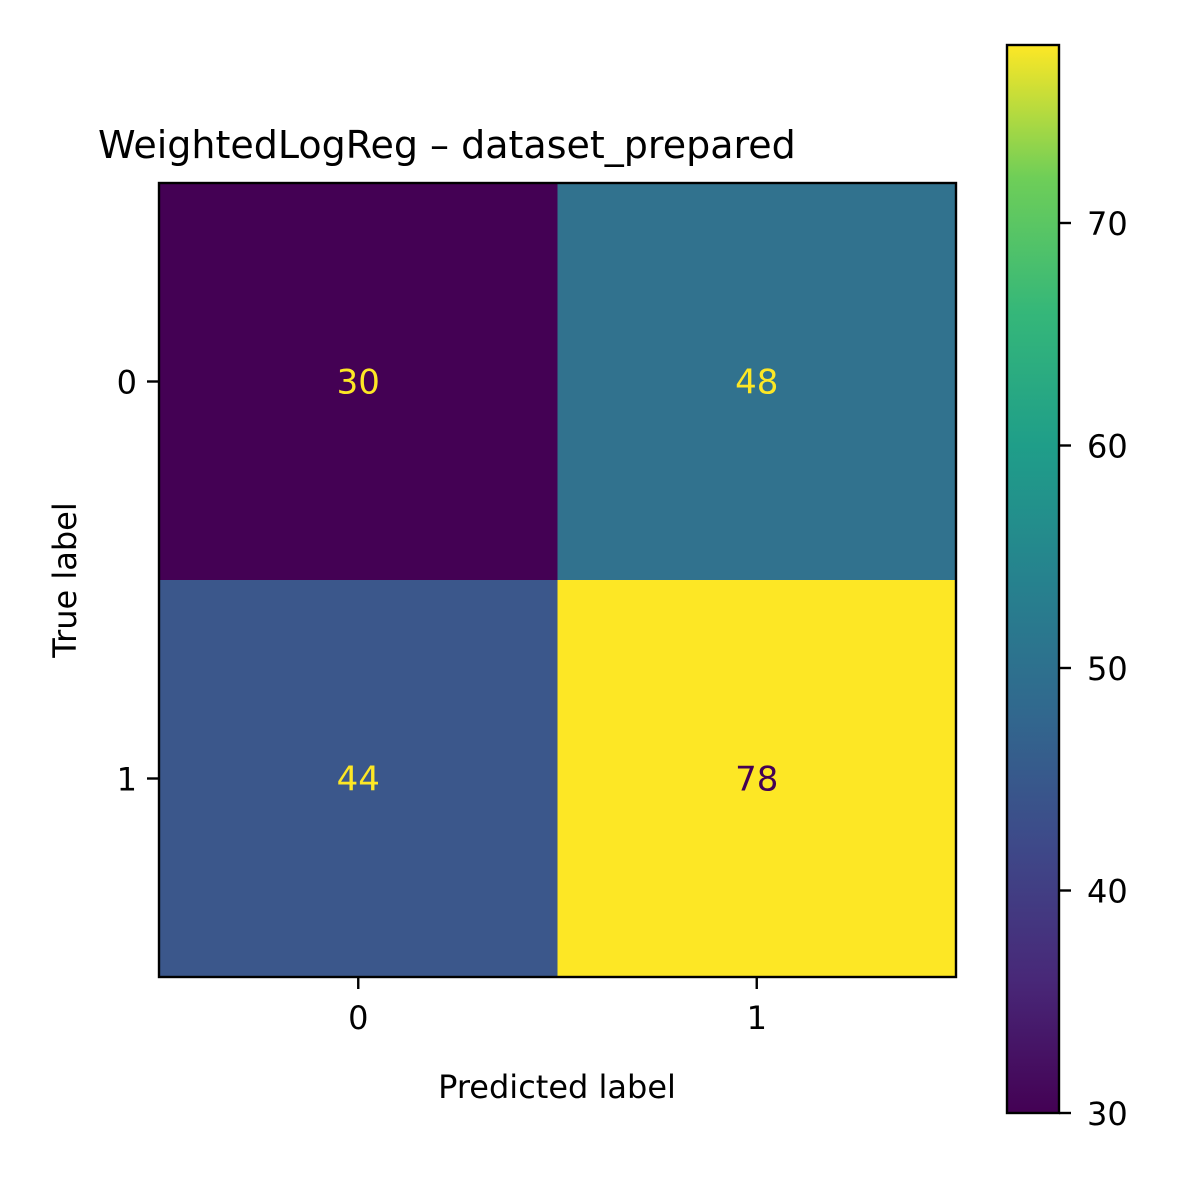 The width and height of the screenshot is (1200, 1200). I want to click on cell-value-label: 48, so click(756, 383).